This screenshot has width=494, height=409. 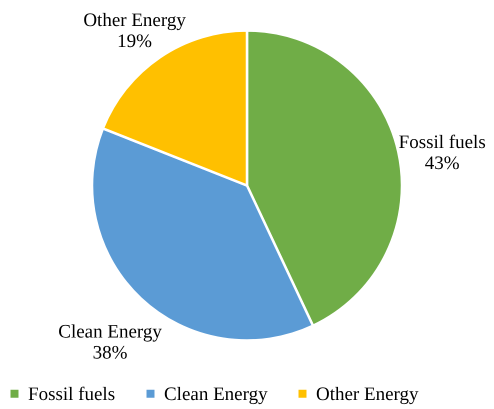 I want to click on slice-label: Other Energy, so click(x=134, y=21).